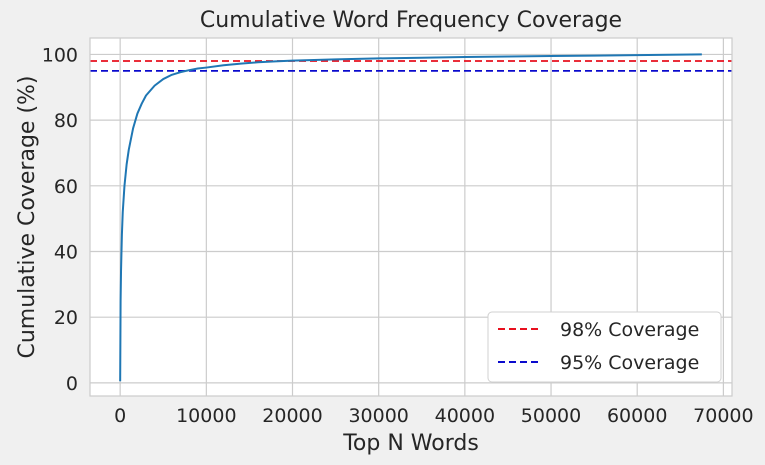 The image size is (765, 465). I want to click on legend-label-95: 95% Coverage, so click(629, 363).